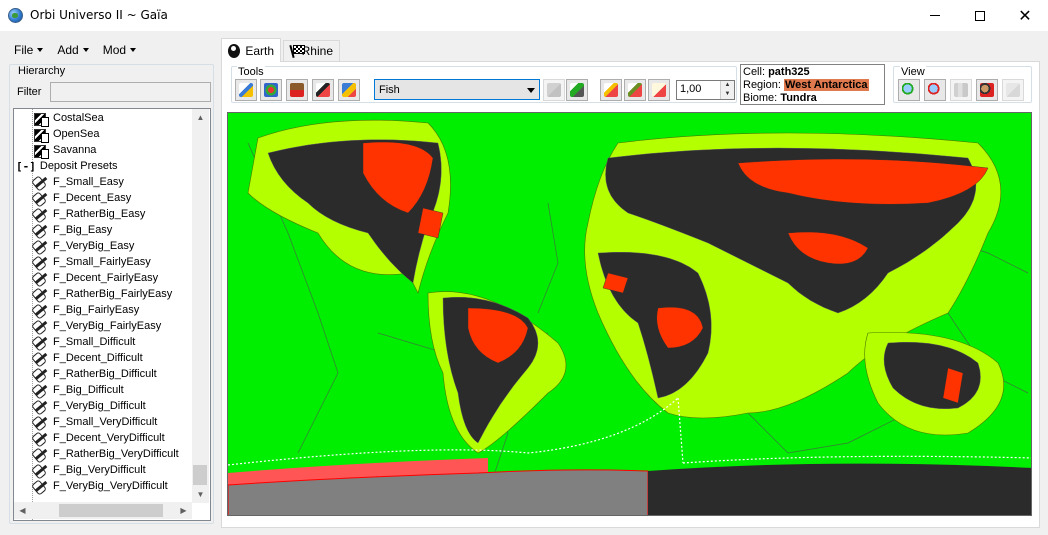 The image size is (1048, 535). I want to click on tab-earth-label: Earth, so click(259, 50).